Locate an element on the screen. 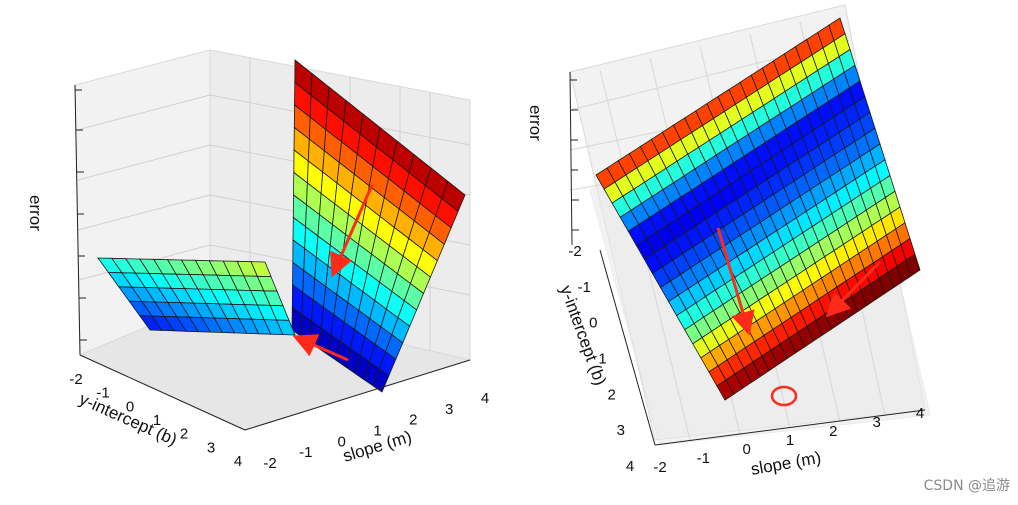  left-y-tick-label: -1 is located at coordinates (102, 393).